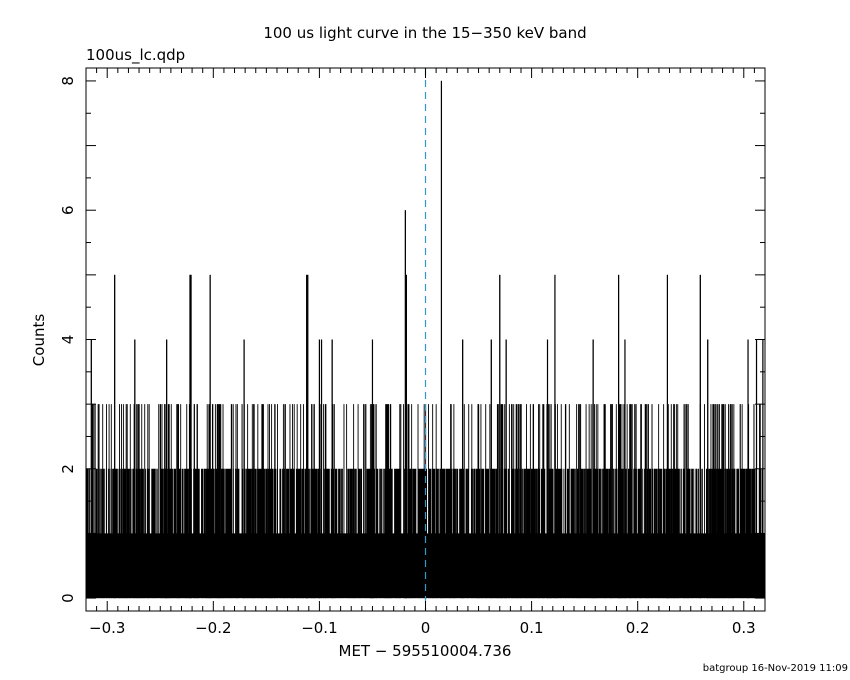  What do you see at coordinates (532, 628) in the screenshot?
I see `x-tick-label: 0.1` at bounding box center [532, 628].